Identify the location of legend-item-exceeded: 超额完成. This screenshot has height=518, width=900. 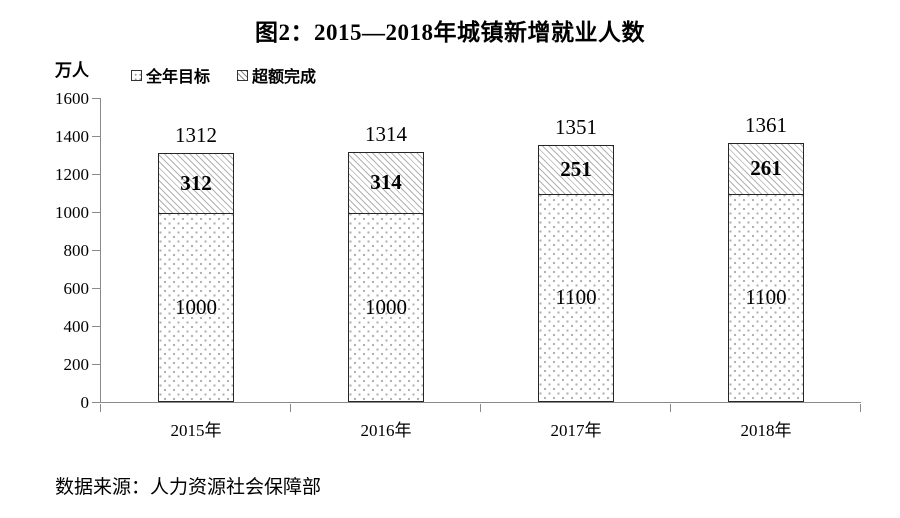
(276, 75).